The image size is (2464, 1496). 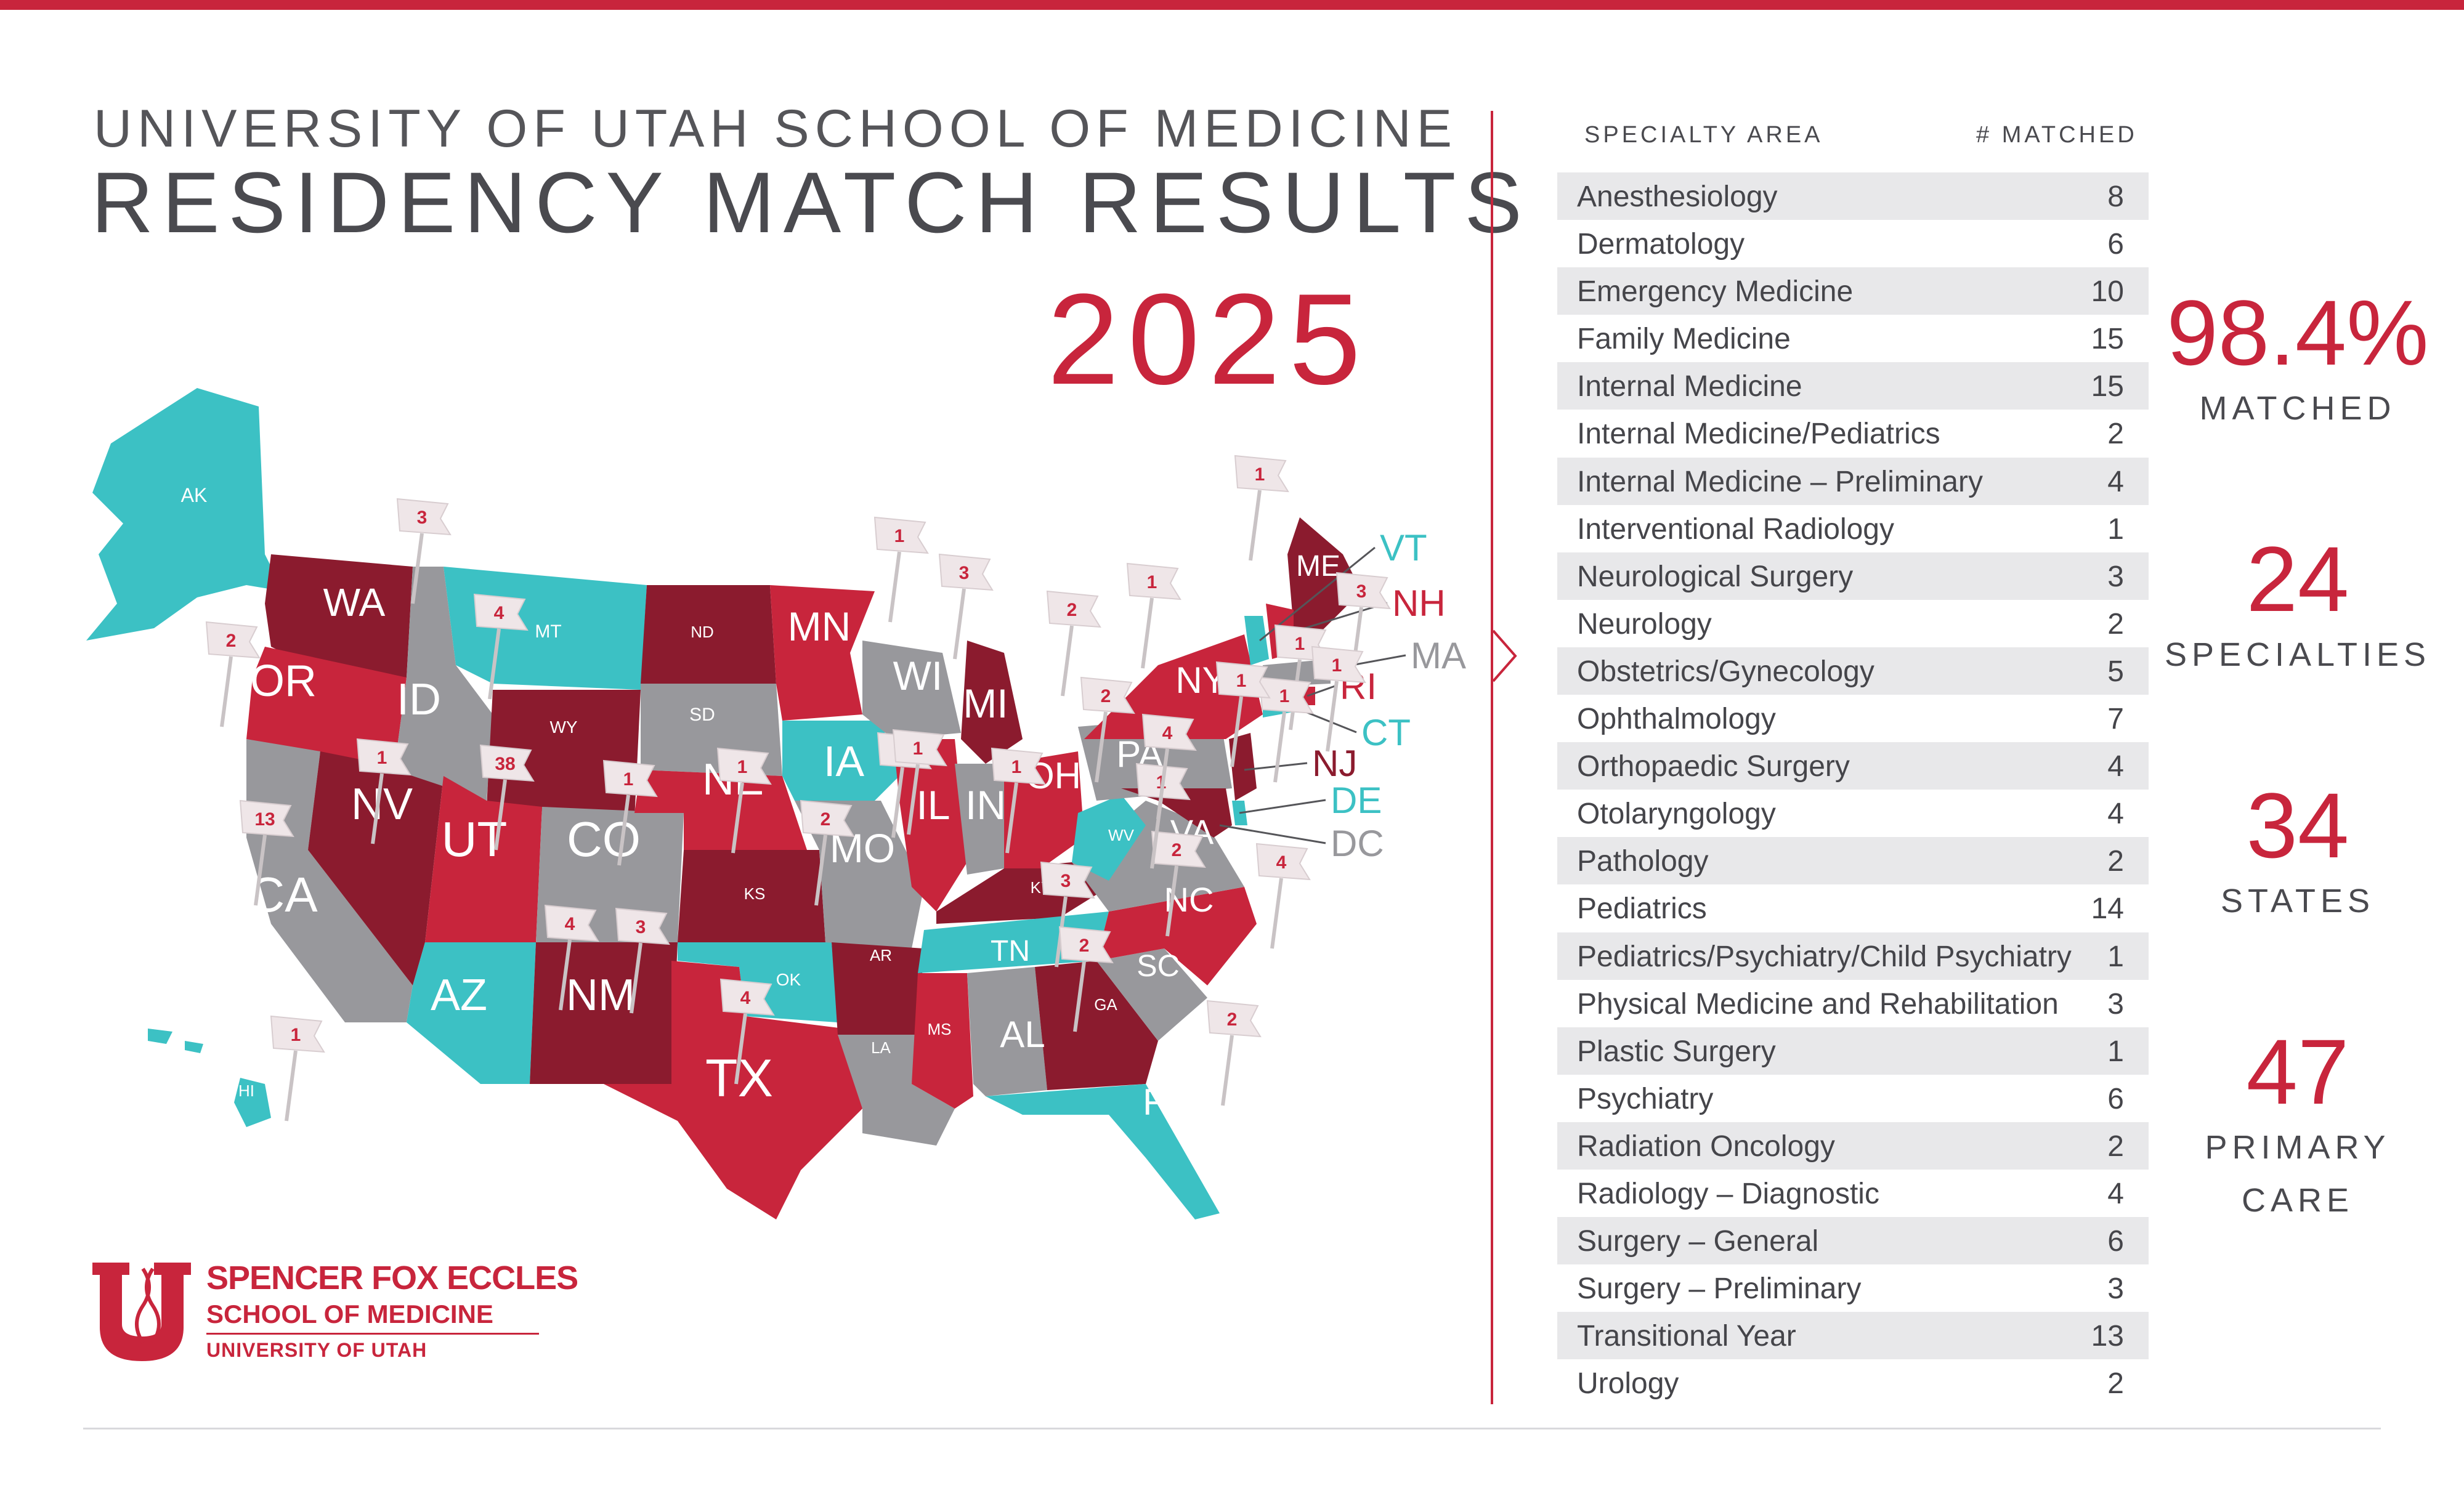 I want to click on state-label-ga: GA, so click(x=1105, y=1005).